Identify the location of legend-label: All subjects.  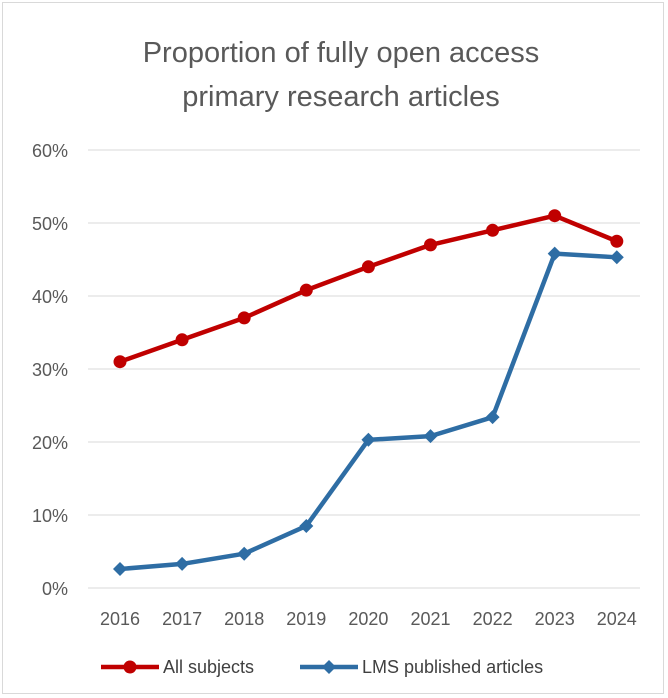
(208, 667).